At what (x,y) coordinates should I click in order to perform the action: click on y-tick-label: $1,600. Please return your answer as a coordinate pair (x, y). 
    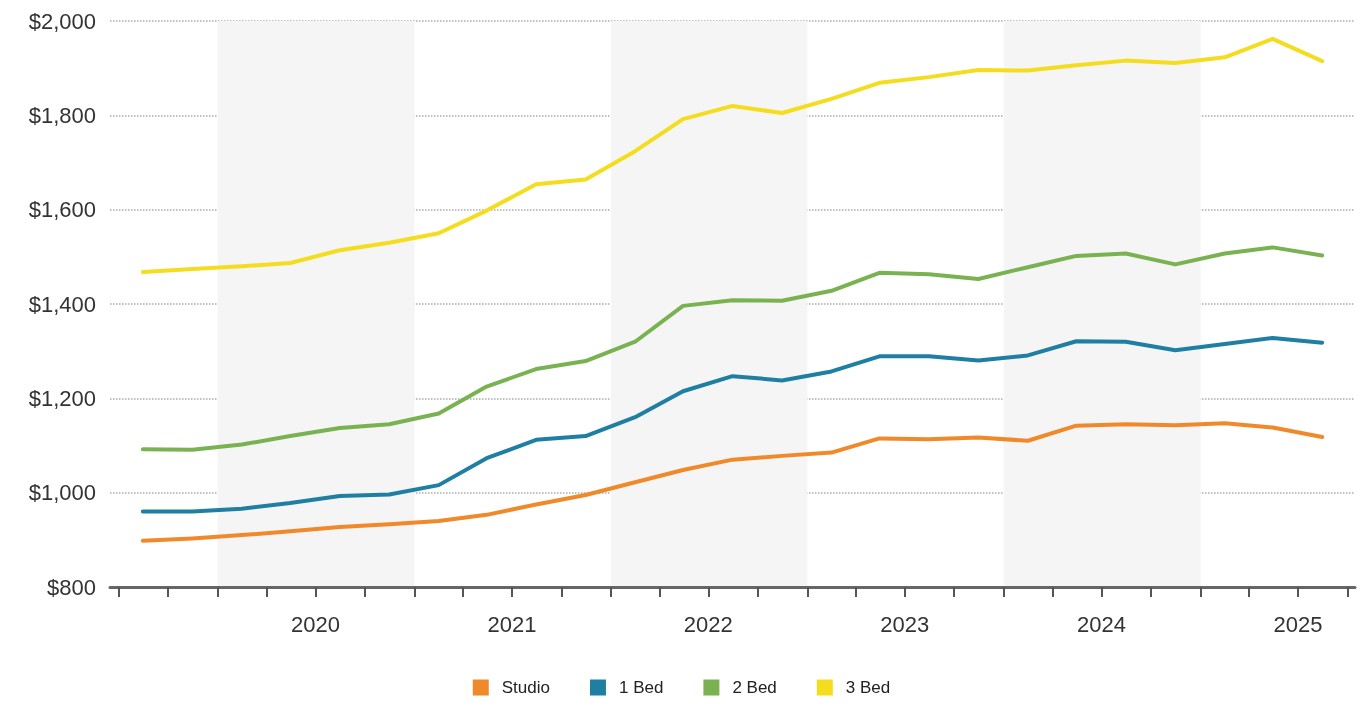
    Looking at the image, I should click on (62, 210).